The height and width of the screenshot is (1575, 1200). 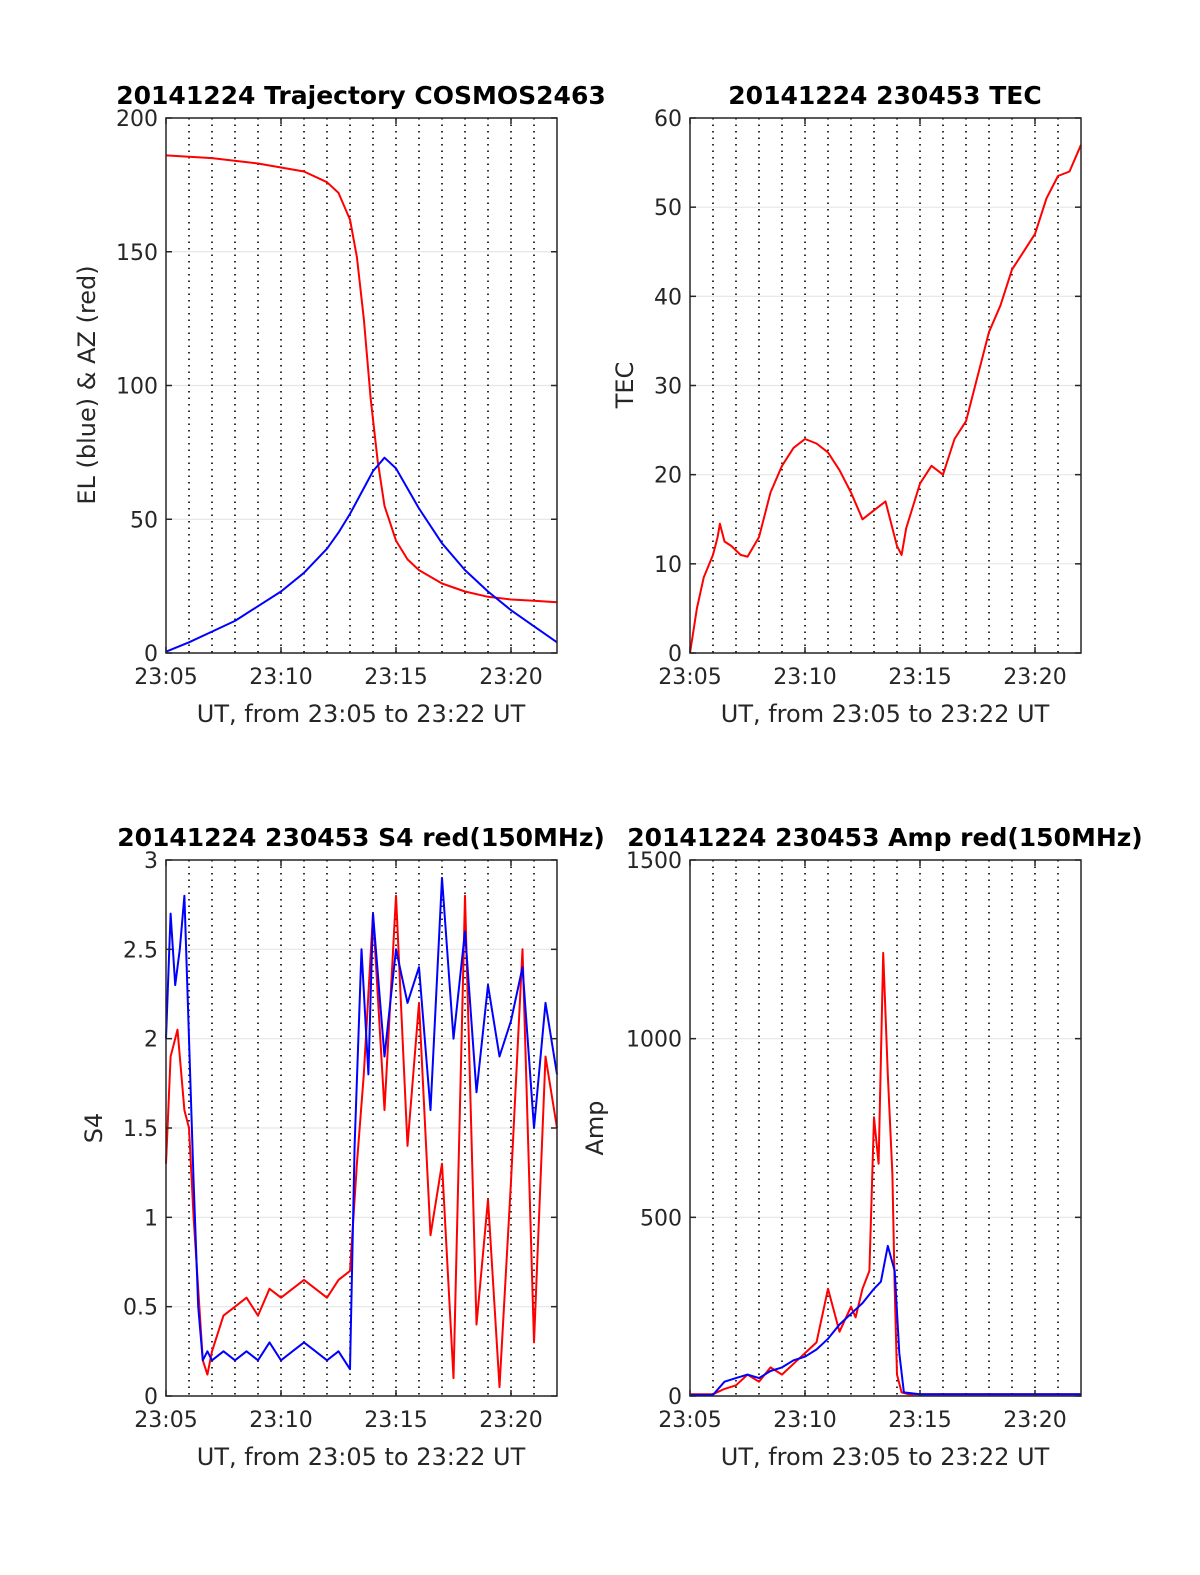 I want to click on y-tick-label: 2.5, so click(x=140, y=950).